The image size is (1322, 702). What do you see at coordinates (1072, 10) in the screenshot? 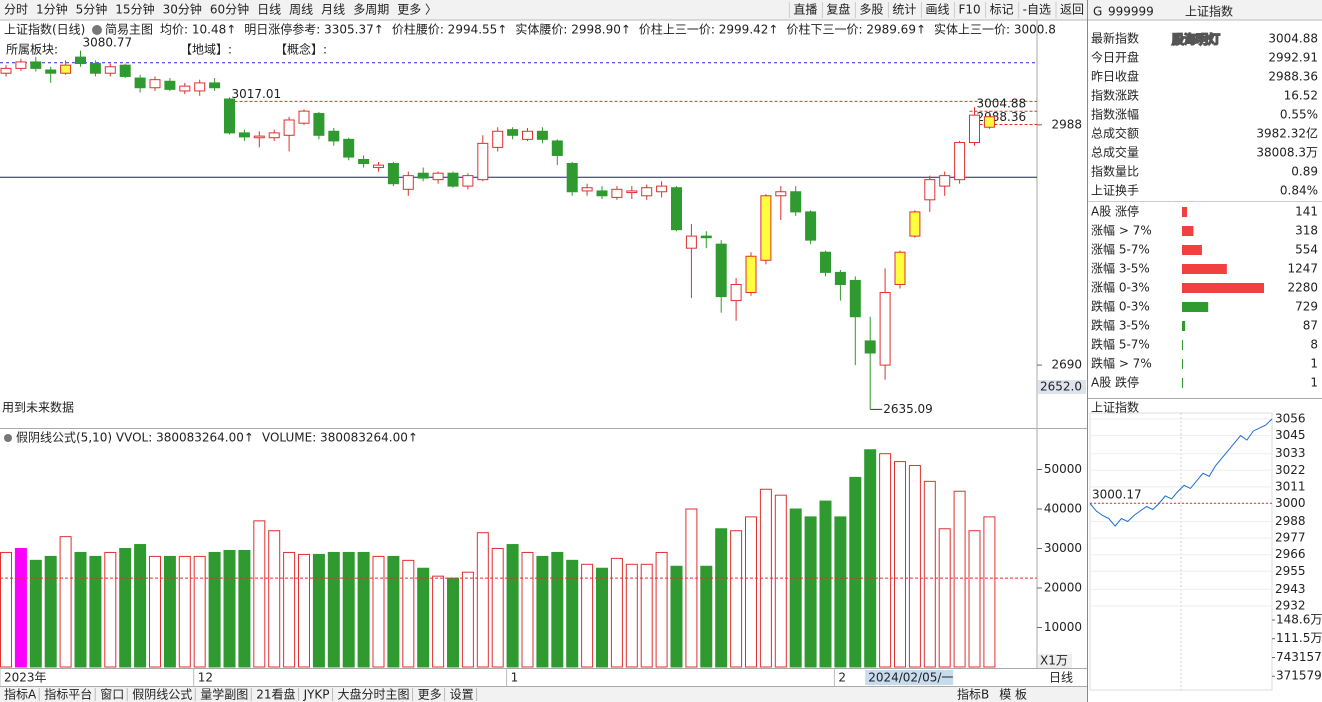
I see `toolbar-item: 返回` at bounding box center [1072, 10].